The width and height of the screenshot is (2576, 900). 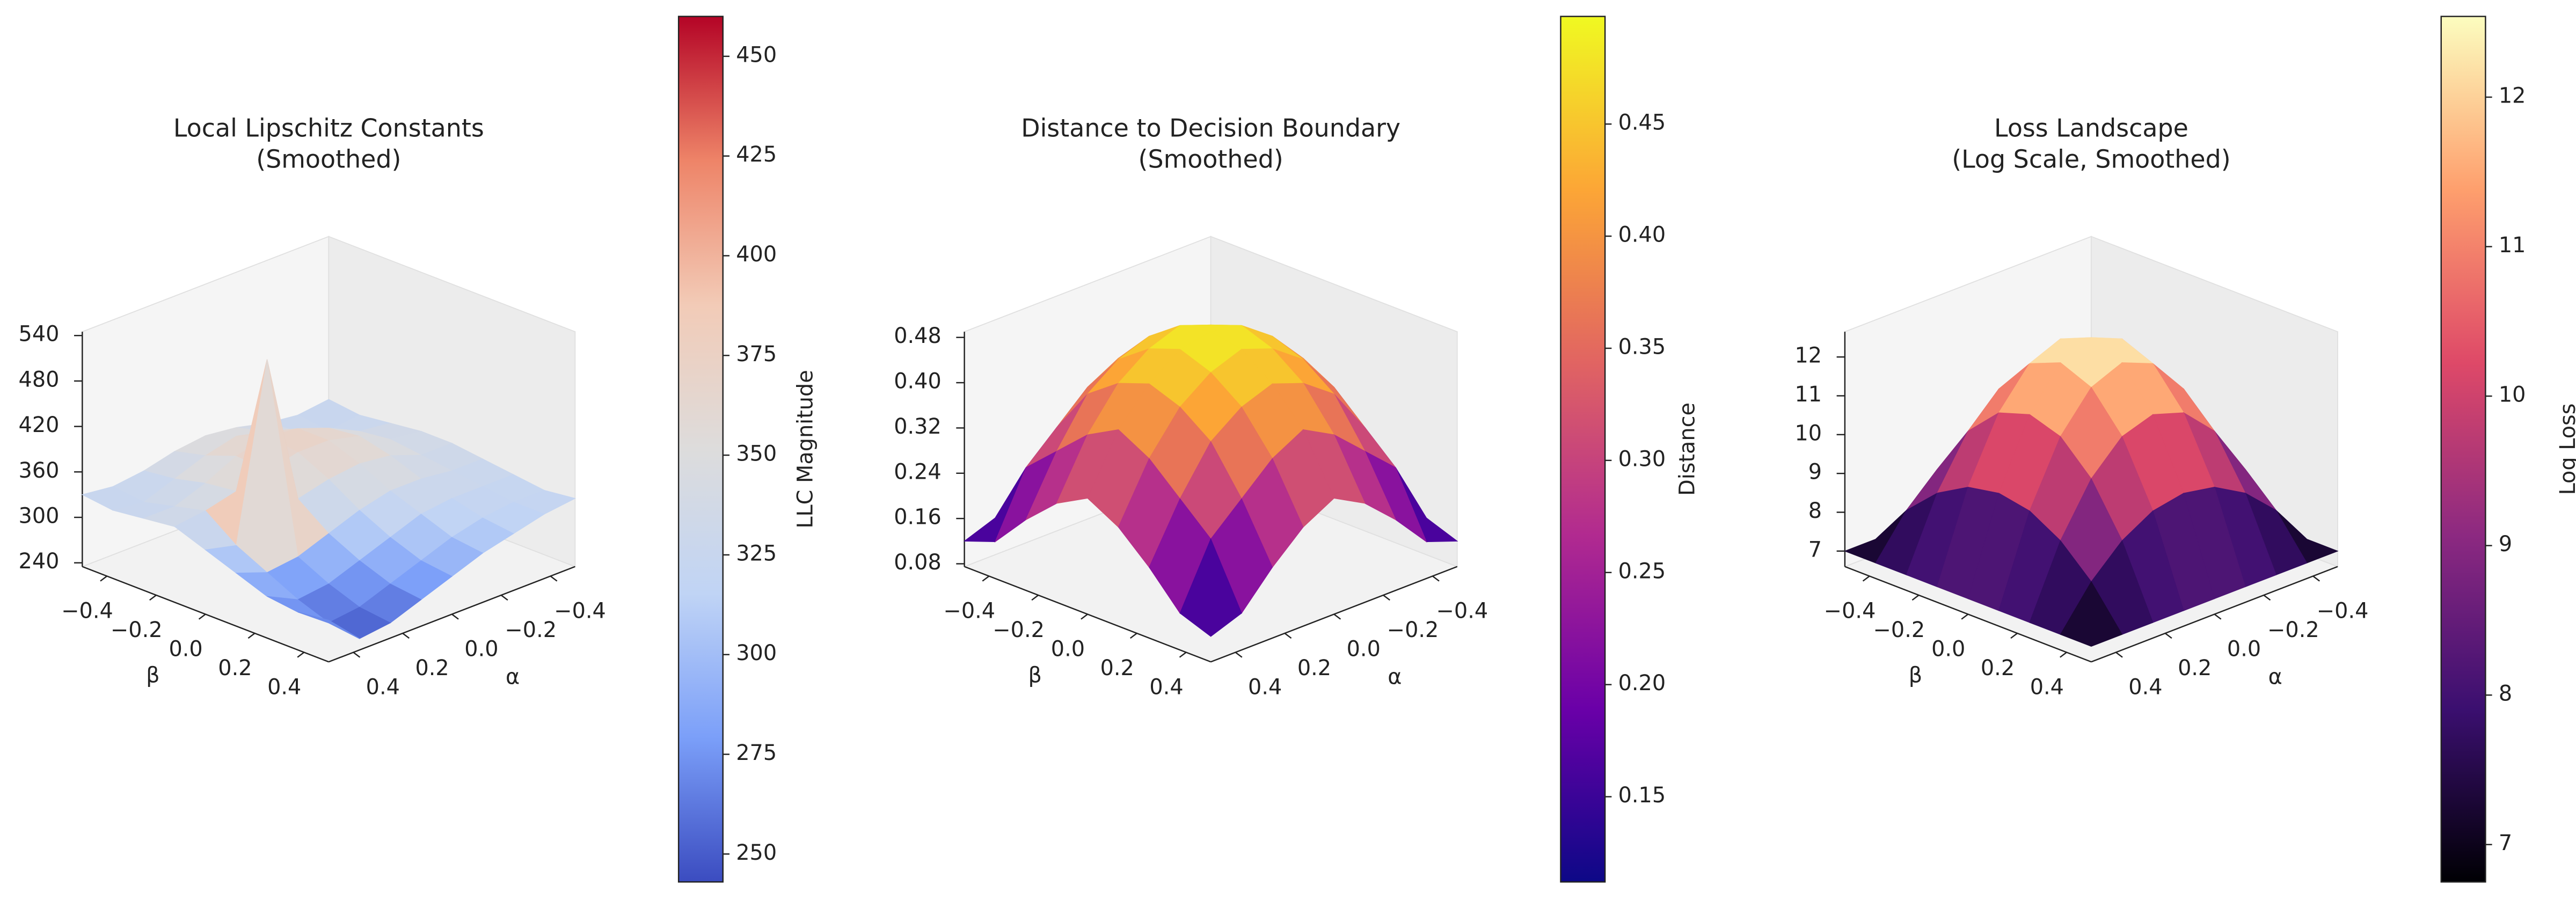 I want to click on chart-title: Local Lipschitz Constants, so click(x=328, y=127).